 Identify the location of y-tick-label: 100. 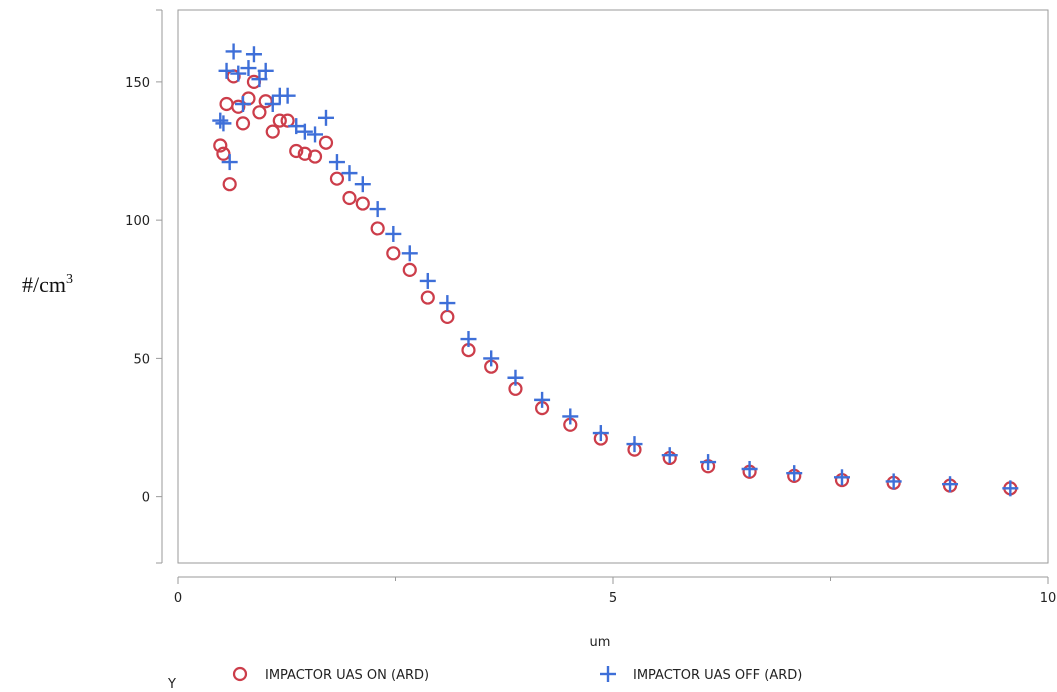
(137, 221).